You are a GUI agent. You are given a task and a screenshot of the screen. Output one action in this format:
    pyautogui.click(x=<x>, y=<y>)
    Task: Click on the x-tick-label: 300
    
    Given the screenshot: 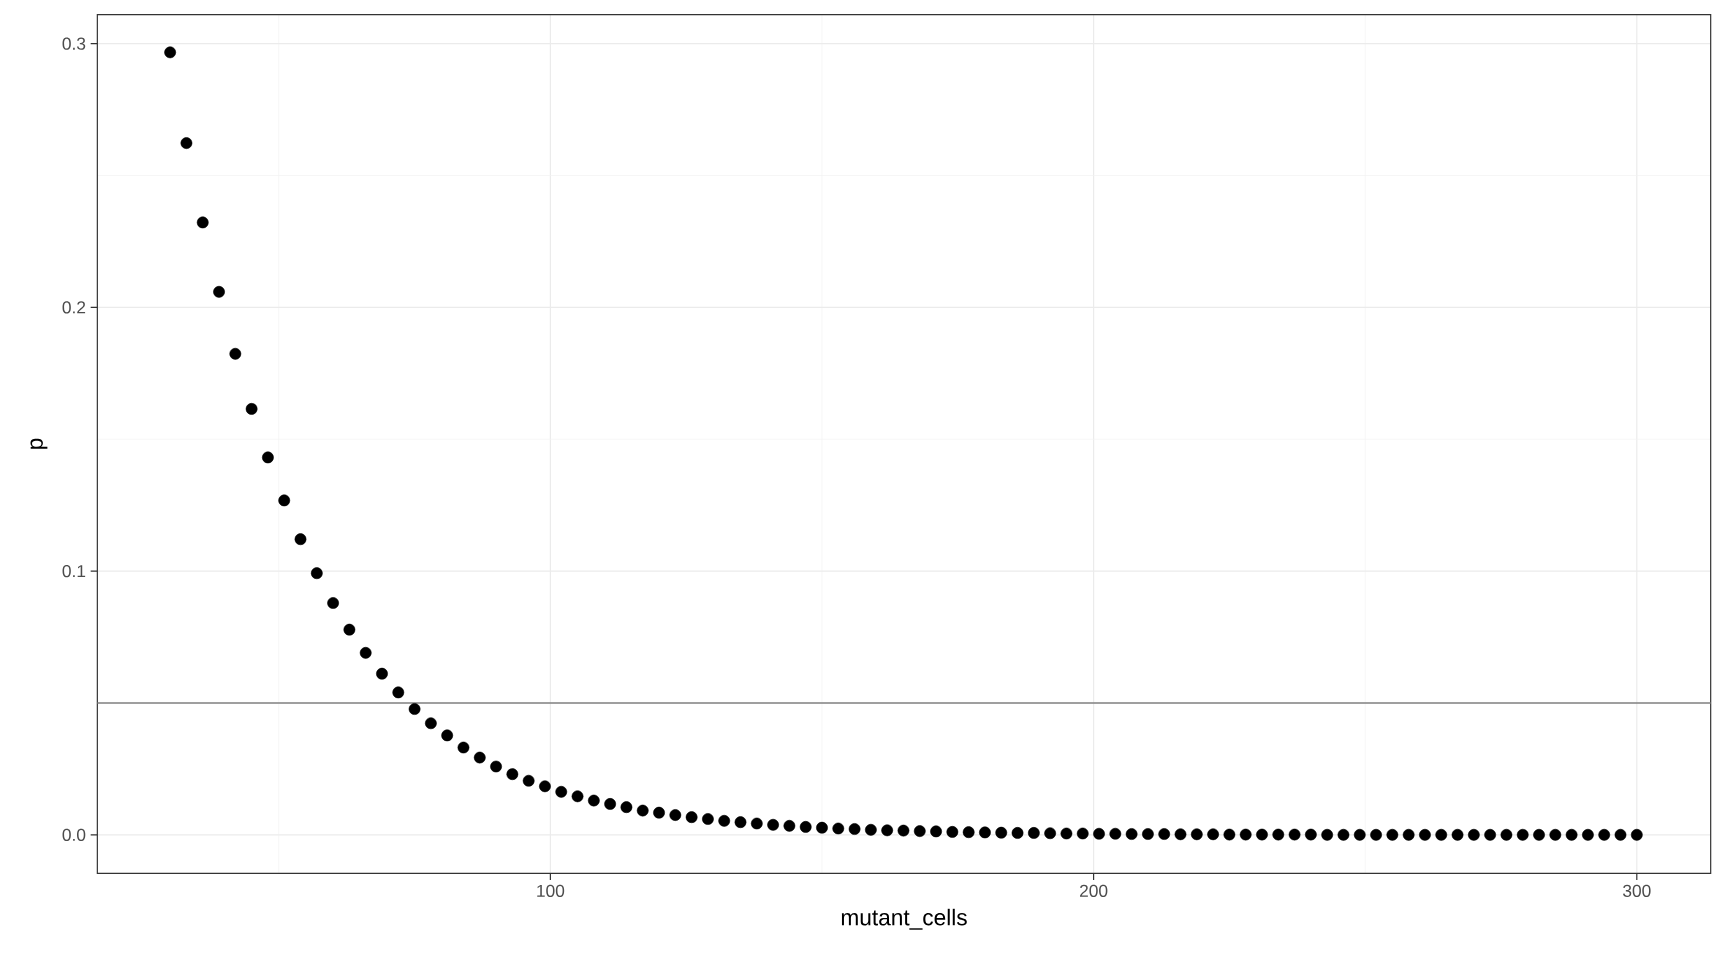 What is the action you would take?
    pyautogui.click(x=1637, y=890)
    